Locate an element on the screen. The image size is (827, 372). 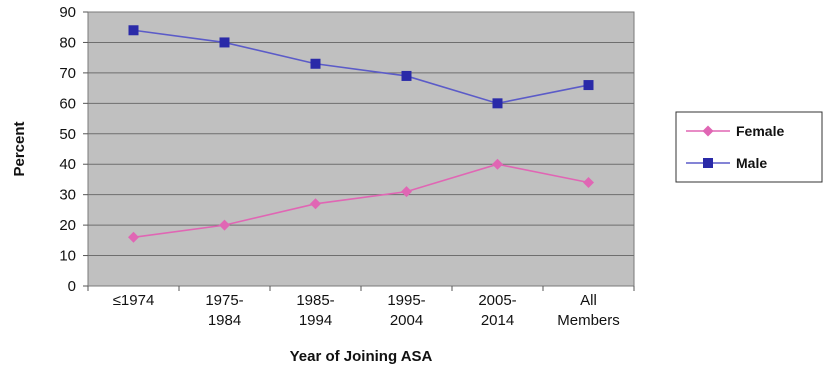
male-line is located at coordinates (361, 67).